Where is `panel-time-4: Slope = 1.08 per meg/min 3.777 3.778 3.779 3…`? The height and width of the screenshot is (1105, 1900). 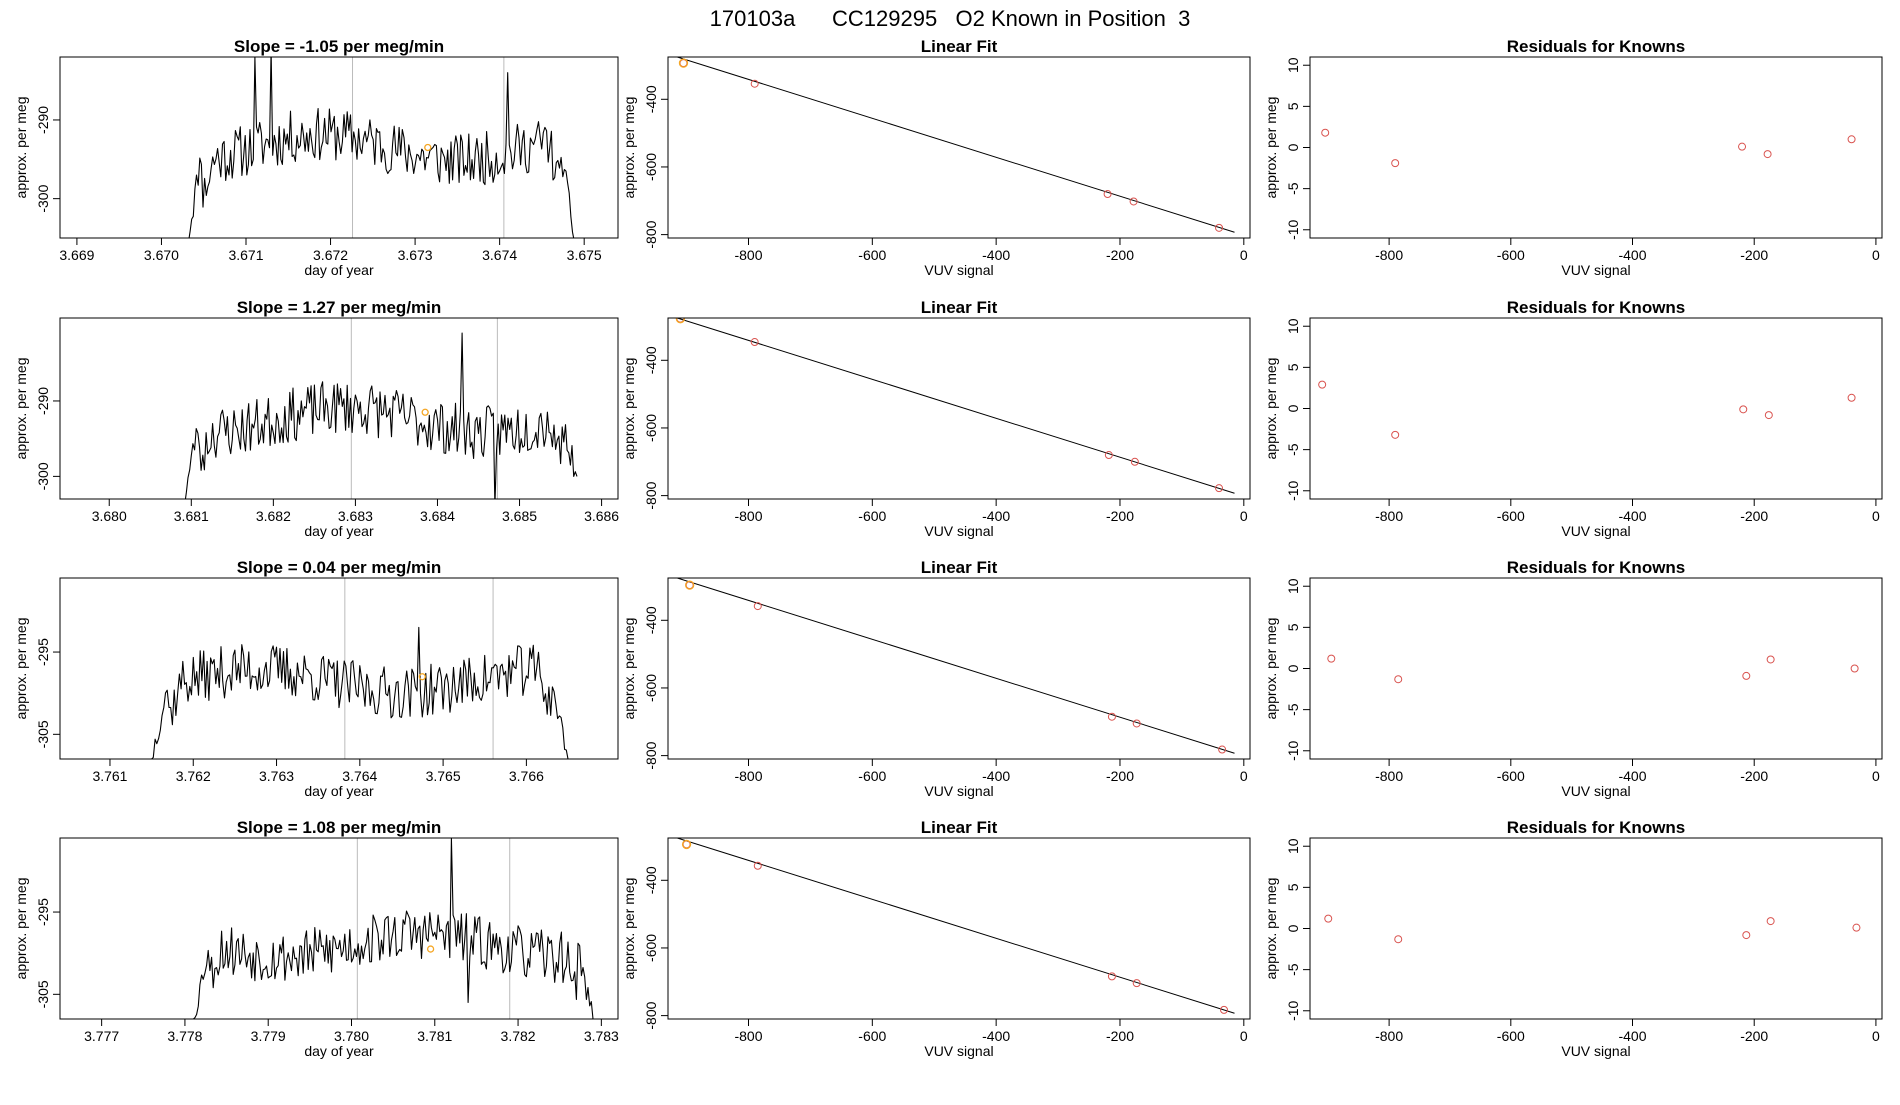
panel-time-4: Slope = 1.08 per meg/min 3.777 3.778 3.779 3… is located at coordinates (316, 938).